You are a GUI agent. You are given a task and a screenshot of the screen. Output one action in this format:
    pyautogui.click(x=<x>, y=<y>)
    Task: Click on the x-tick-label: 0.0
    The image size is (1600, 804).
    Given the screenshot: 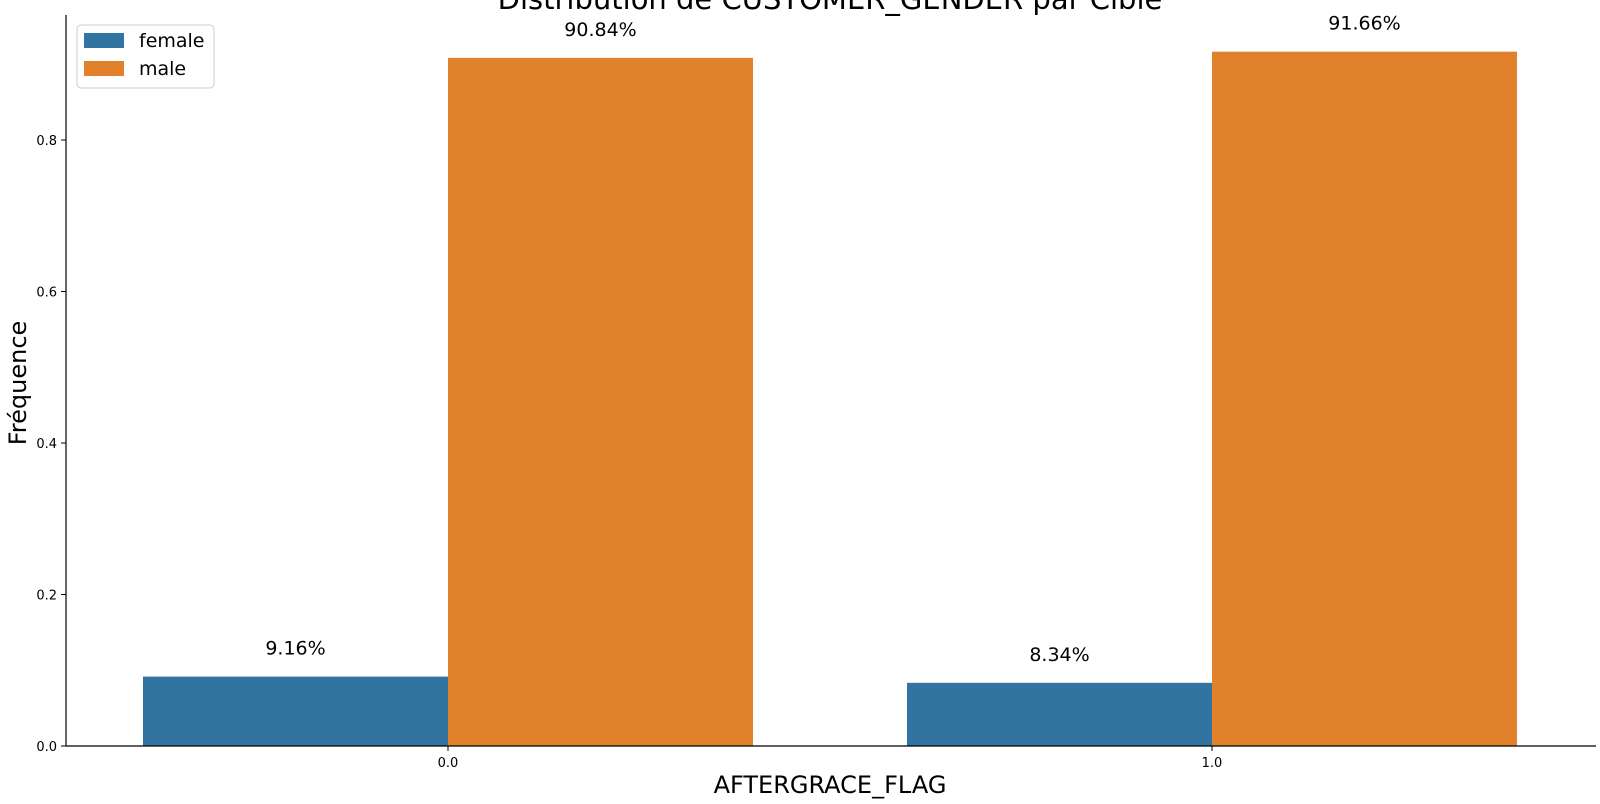 What is the action you would take?
    pyautogui.click(x=448, y=763)
    